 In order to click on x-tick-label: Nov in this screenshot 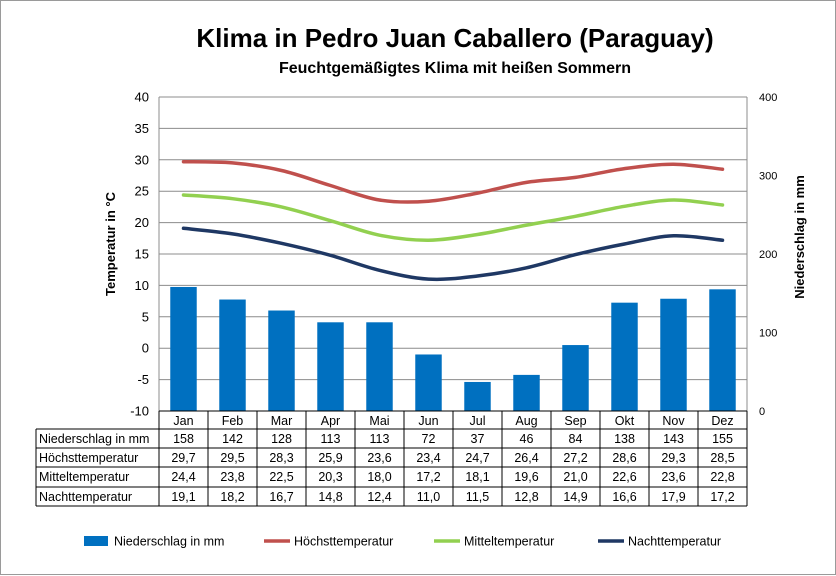, I will do `click(673, 421)`.